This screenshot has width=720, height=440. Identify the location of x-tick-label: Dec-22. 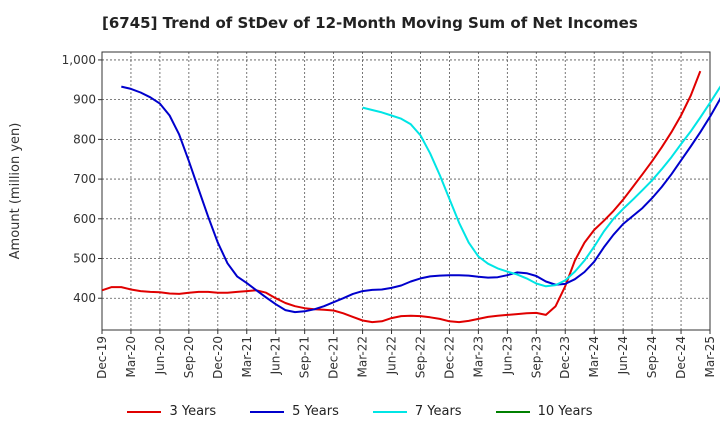
(449, 357).